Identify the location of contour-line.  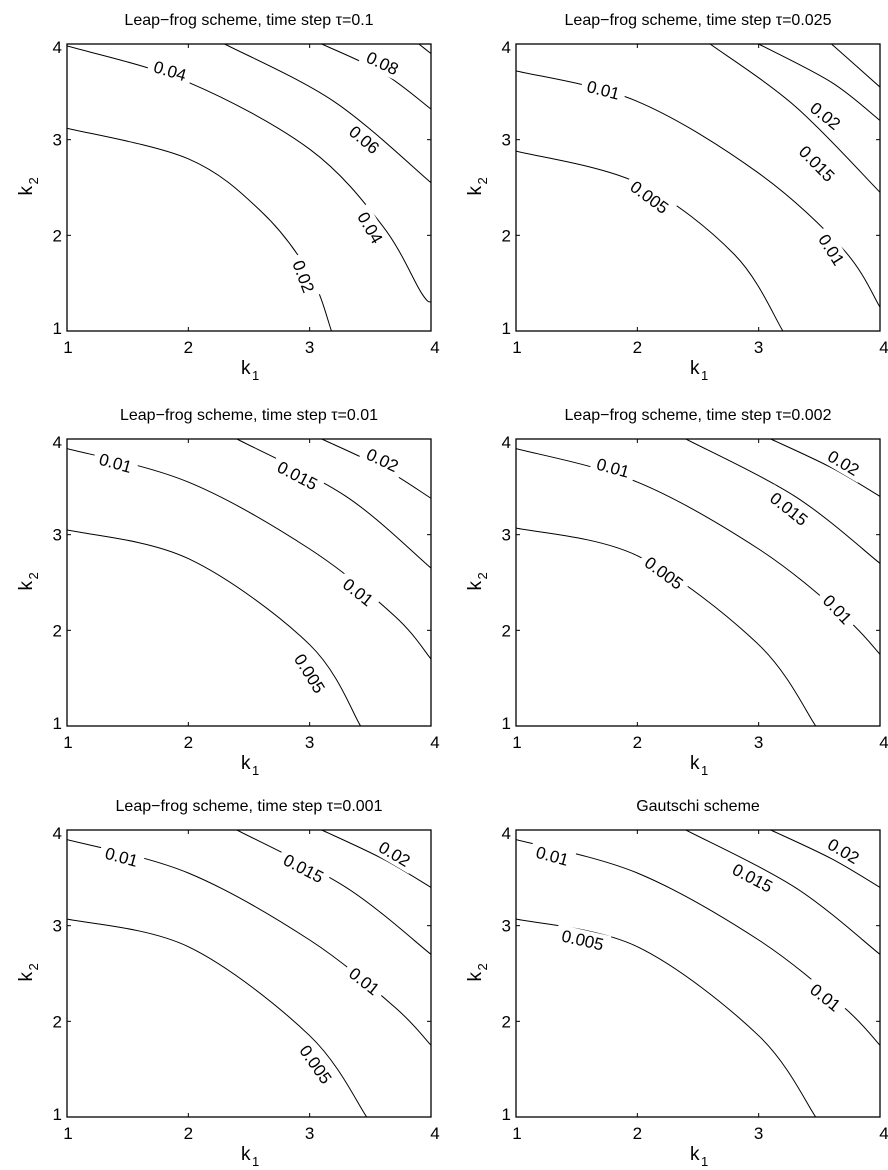
(424, 49).